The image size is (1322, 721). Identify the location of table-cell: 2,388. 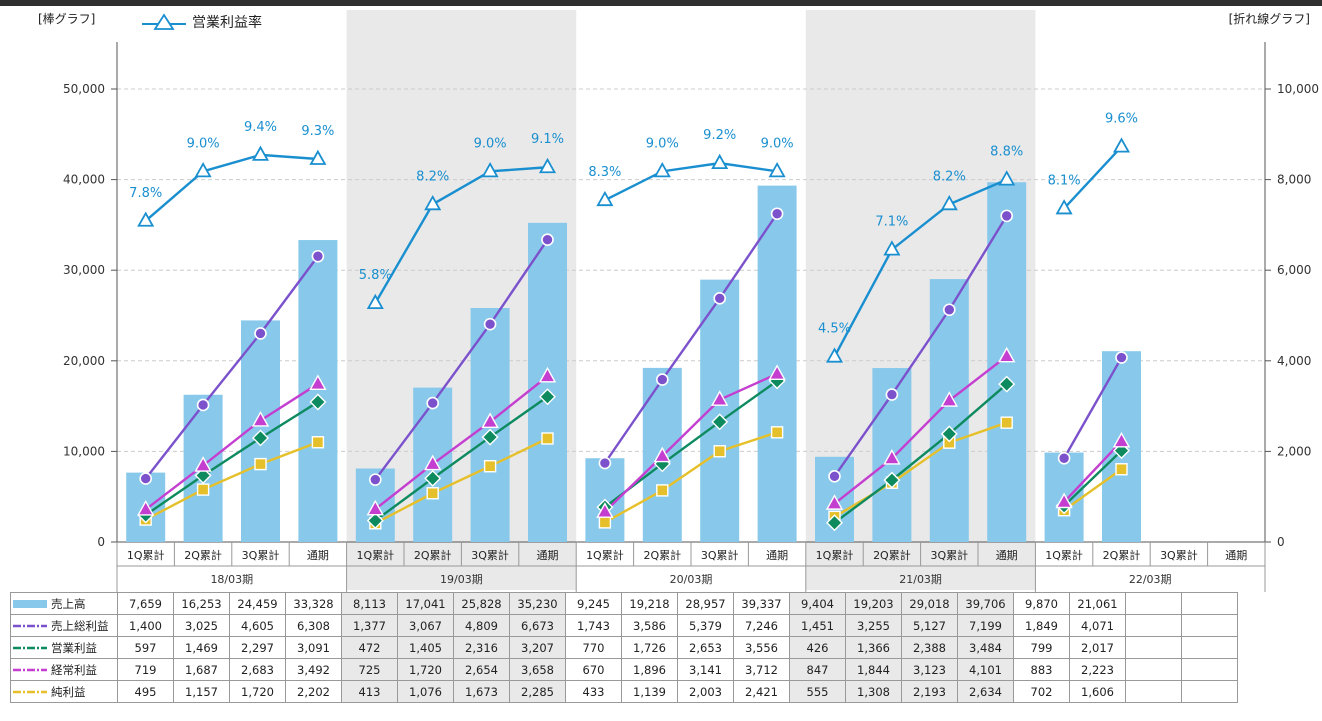
(929, 647).